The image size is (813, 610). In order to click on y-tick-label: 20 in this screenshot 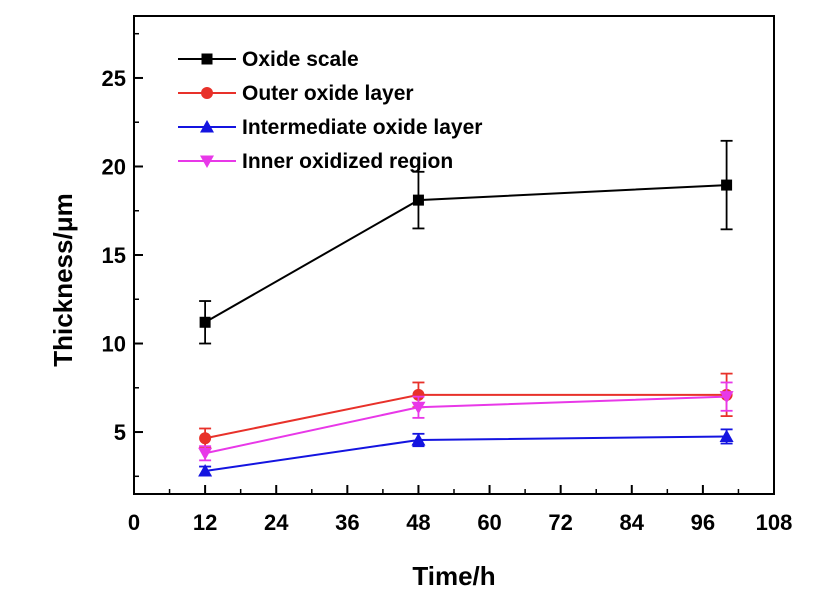, I will do `click(114, 166)`.